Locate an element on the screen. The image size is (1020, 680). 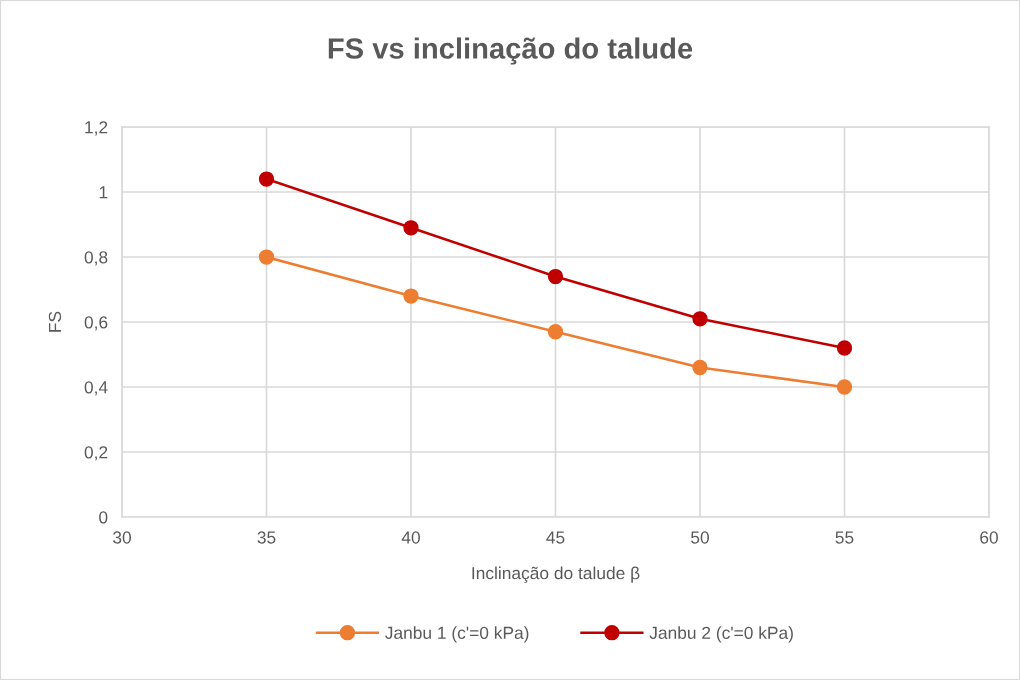
x-tick-label: 40 is located at coordinates (410, 537).